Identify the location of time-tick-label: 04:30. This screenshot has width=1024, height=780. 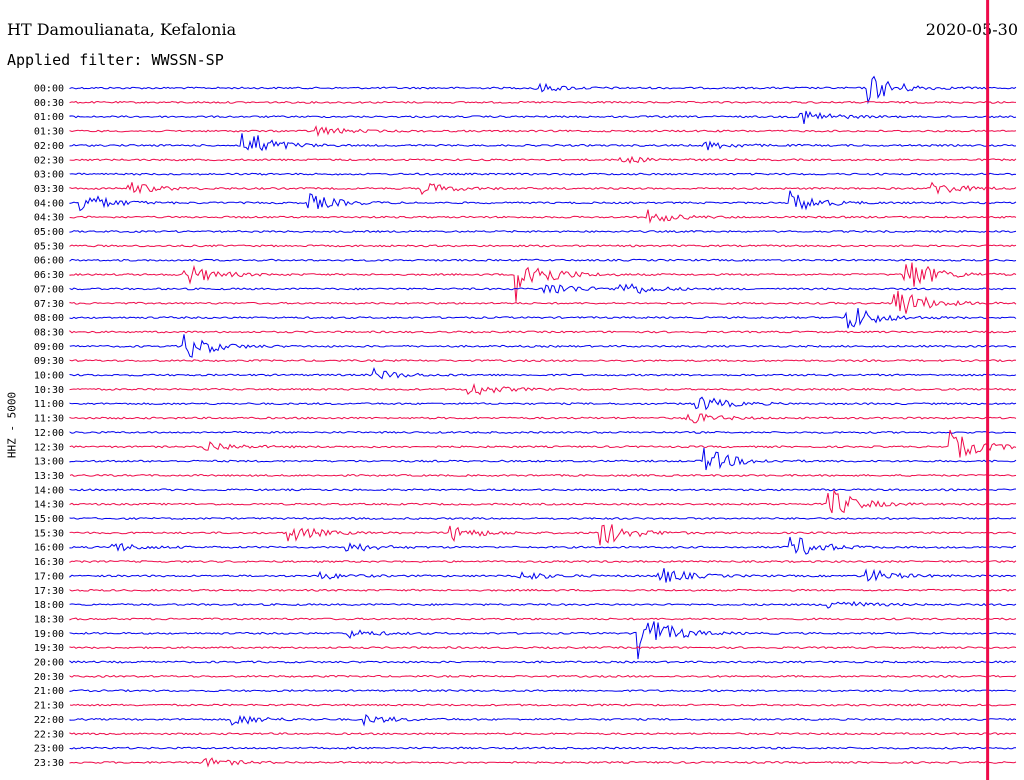
(49, 218).